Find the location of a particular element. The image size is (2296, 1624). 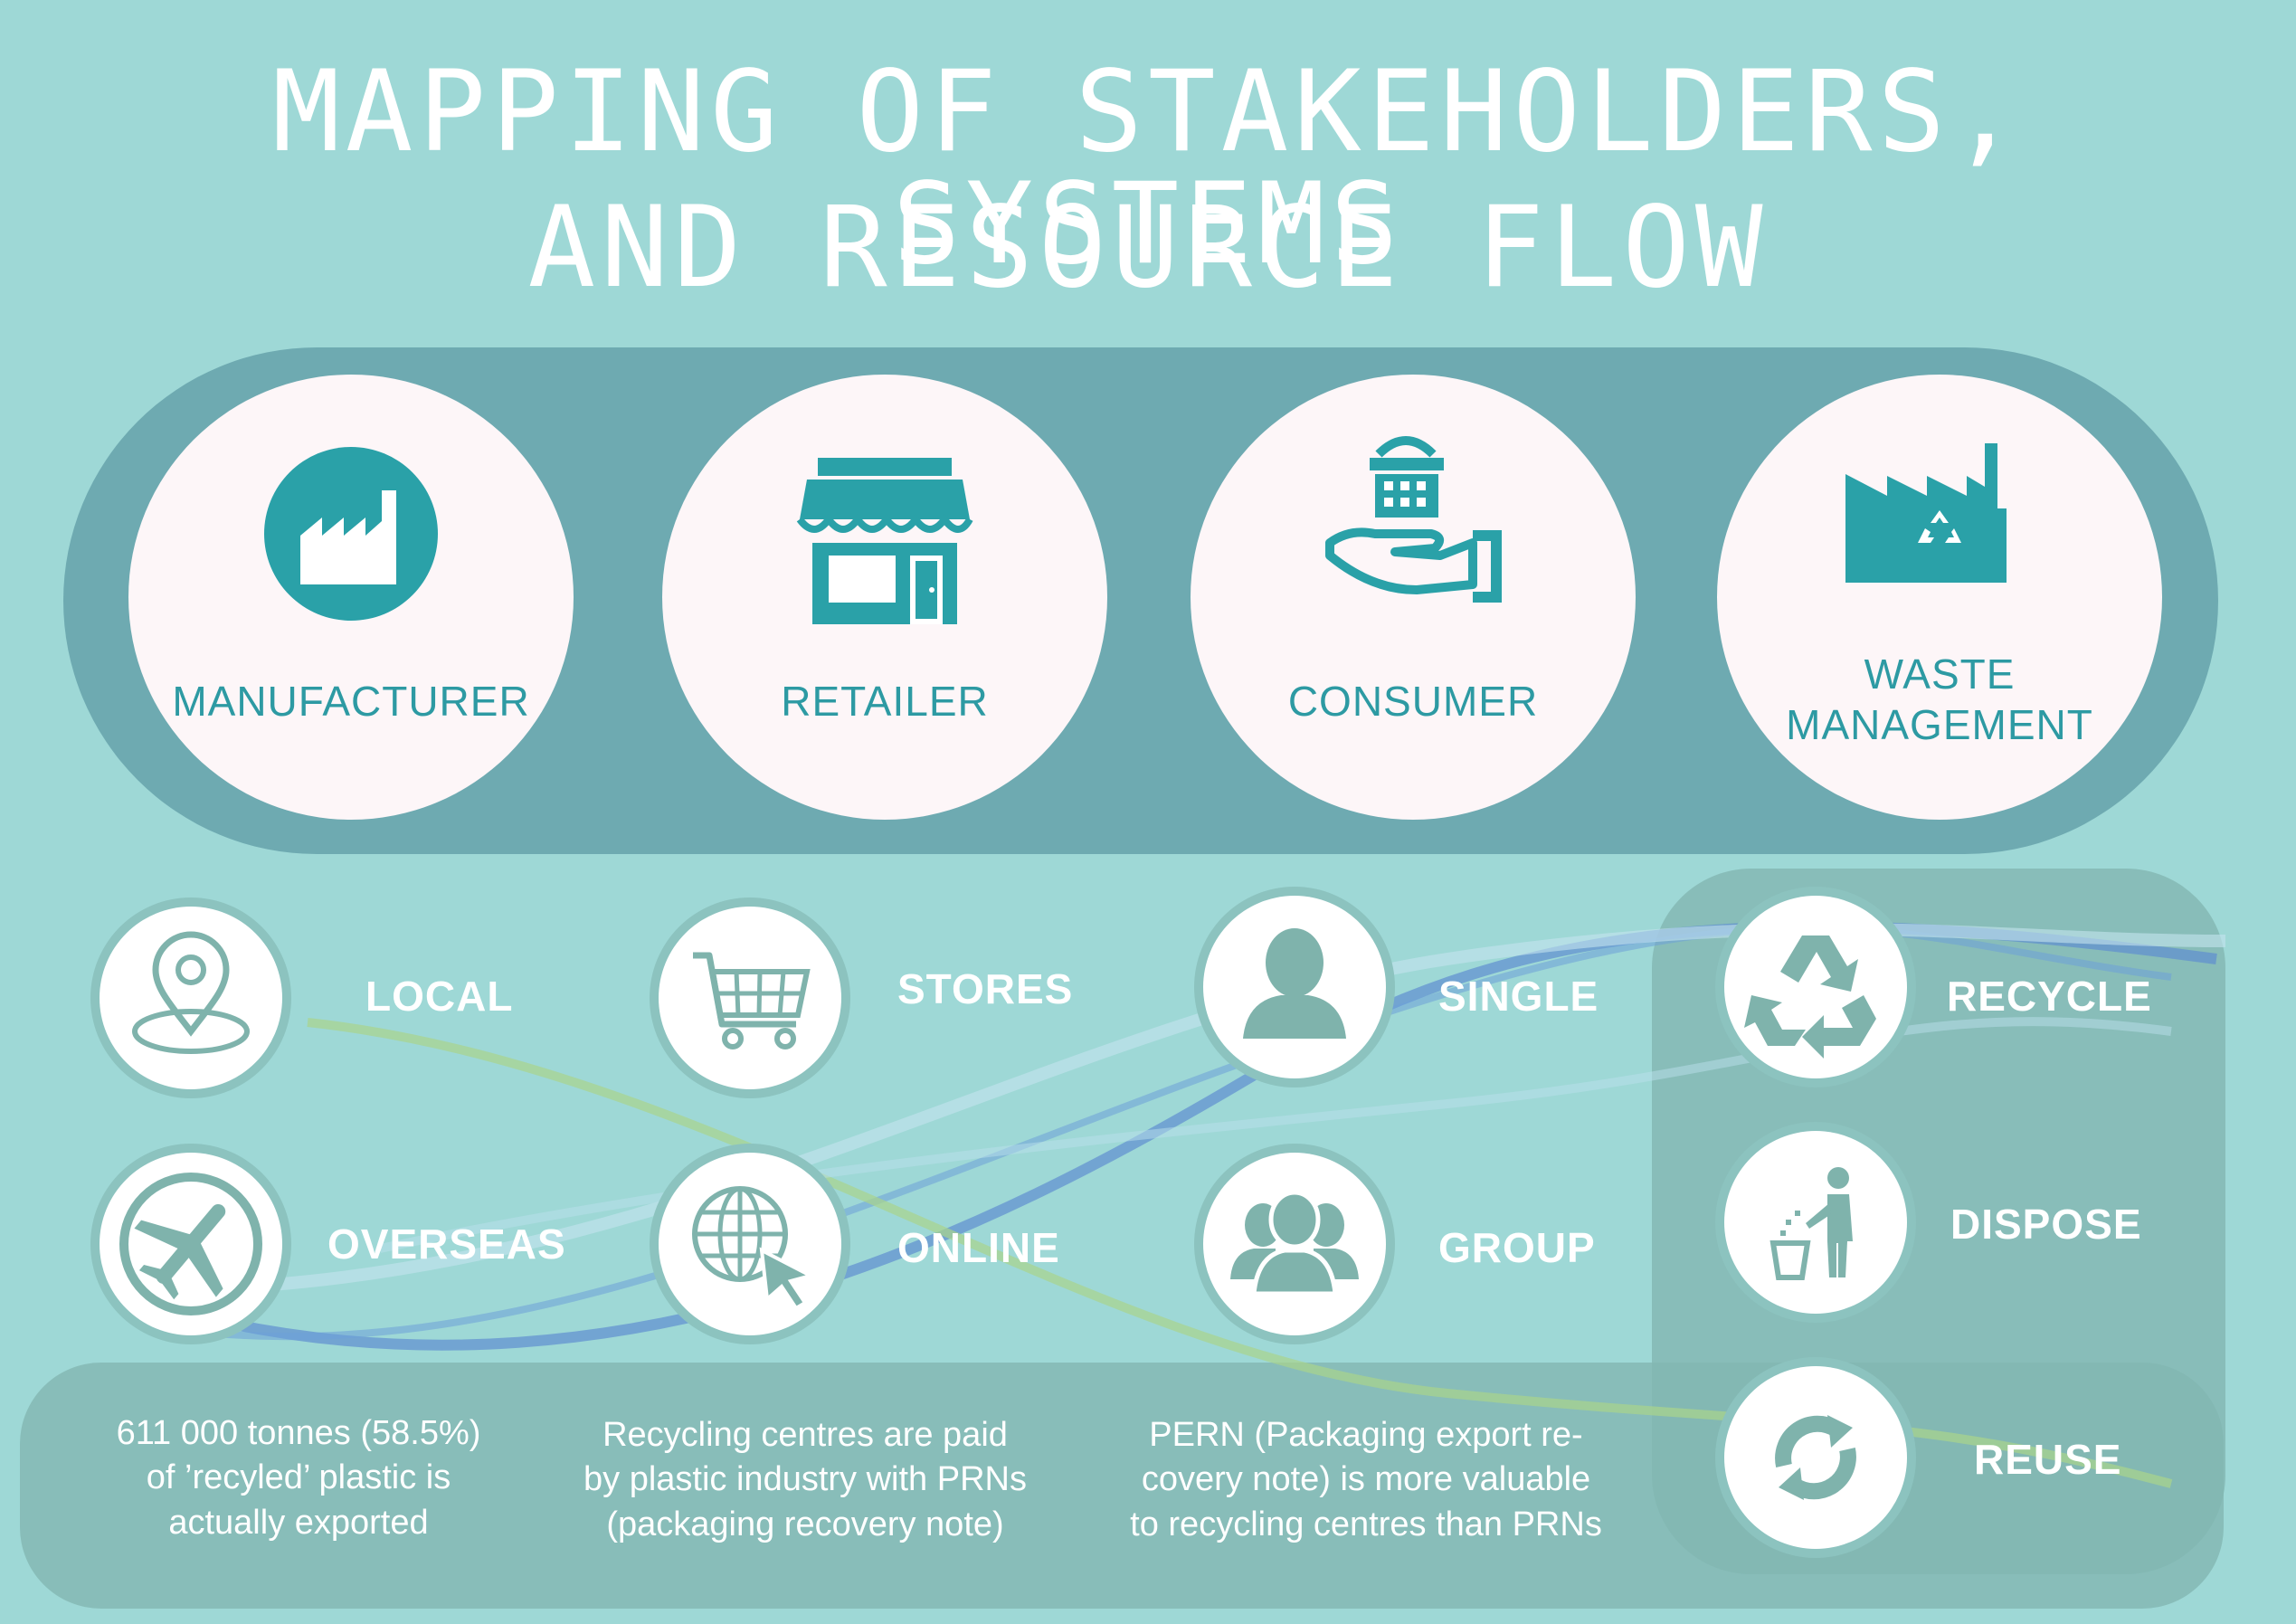

stakeholder-label: RETAILER is located at coordinates (885, 701).